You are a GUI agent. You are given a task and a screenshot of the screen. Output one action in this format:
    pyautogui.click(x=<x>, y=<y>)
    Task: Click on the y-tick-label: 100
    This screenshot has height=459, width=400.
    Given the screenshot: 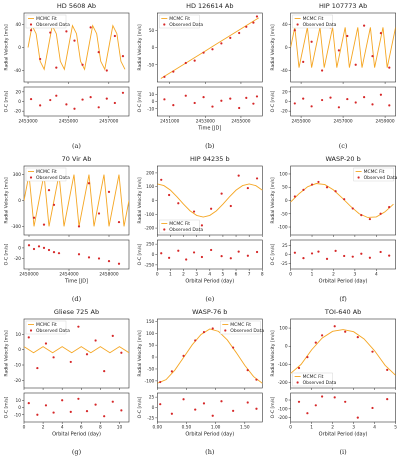 What is the action you would take?
    pyautogui.click(x=150, y=187)
    